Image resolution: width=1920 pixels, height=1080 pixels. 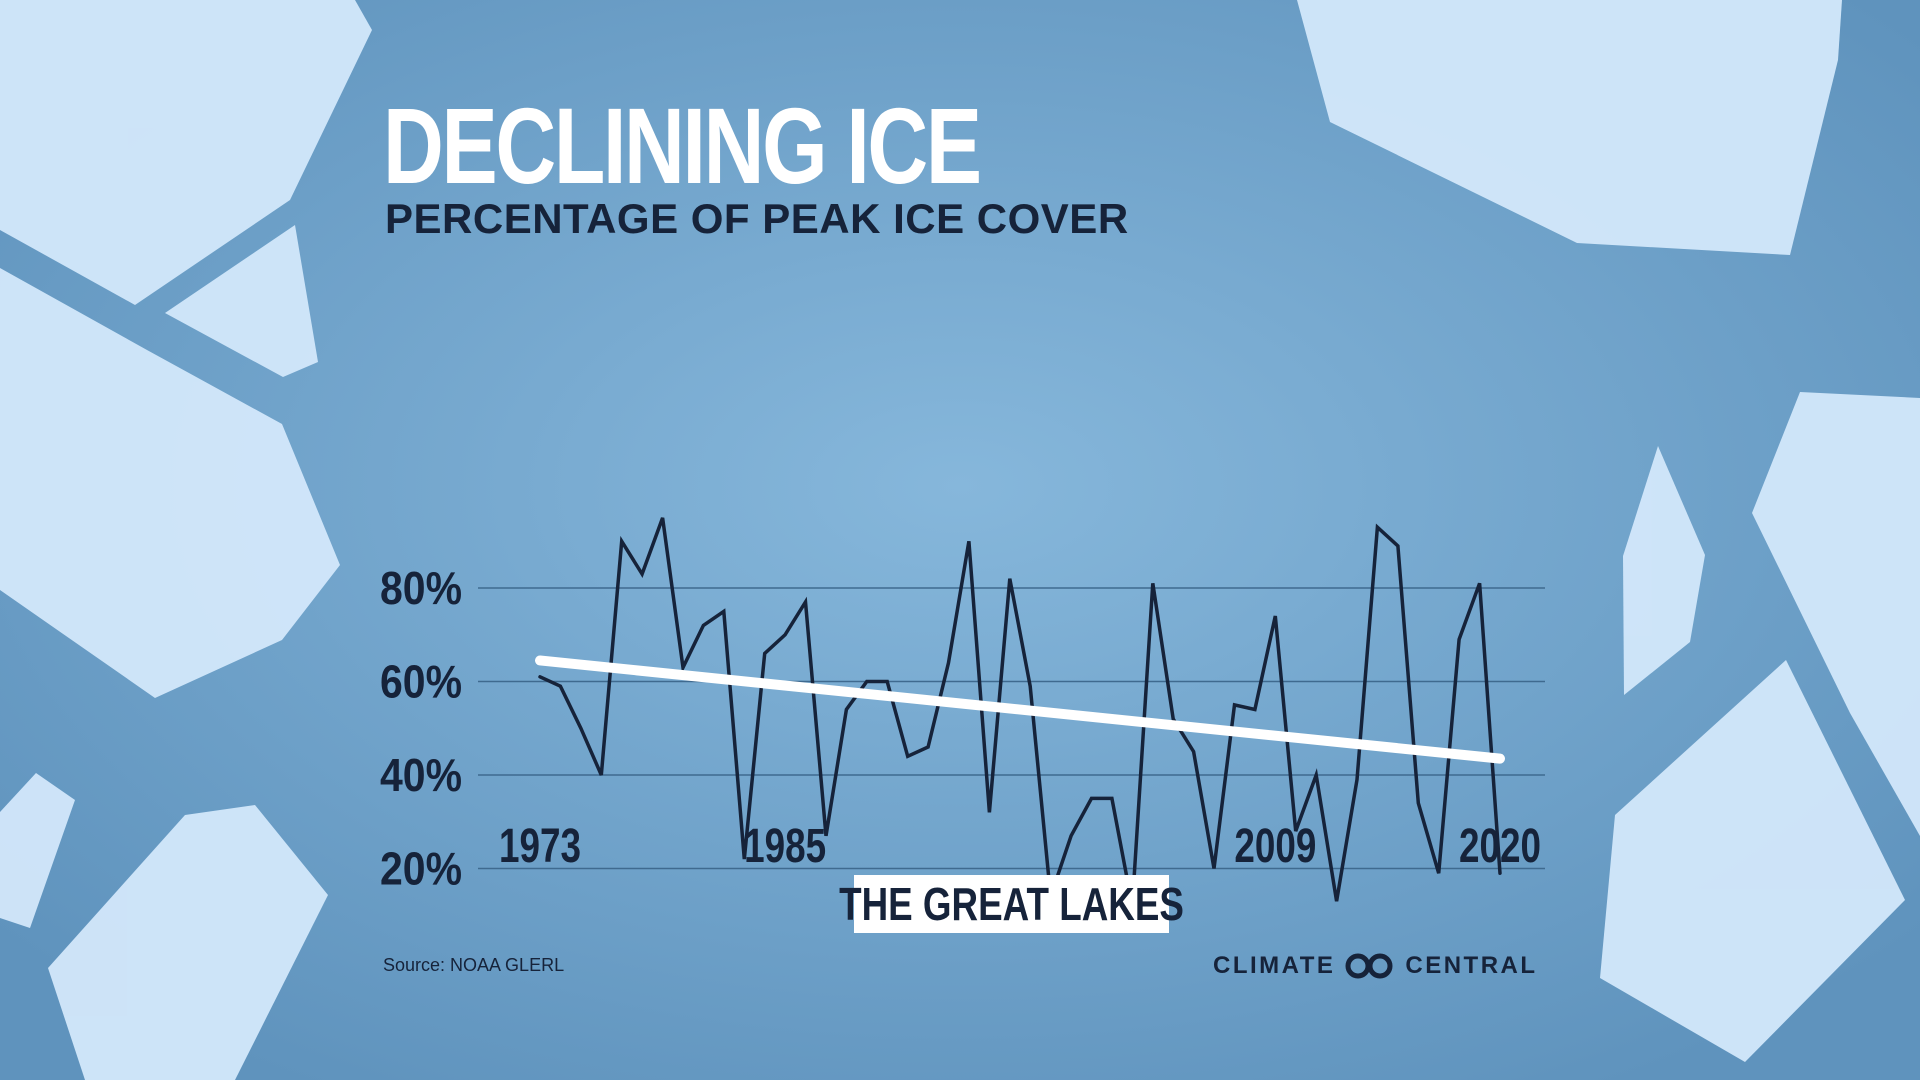 I want to click on y-tick-label: 80%, so click(x=421, y=588).